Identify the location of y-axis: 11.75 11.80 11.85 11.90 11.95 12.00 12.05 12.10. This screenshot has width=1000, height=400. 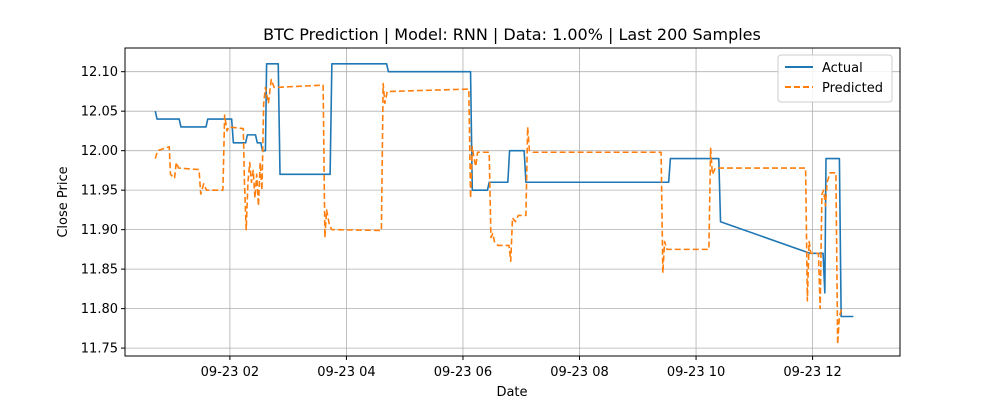
(103, 211).